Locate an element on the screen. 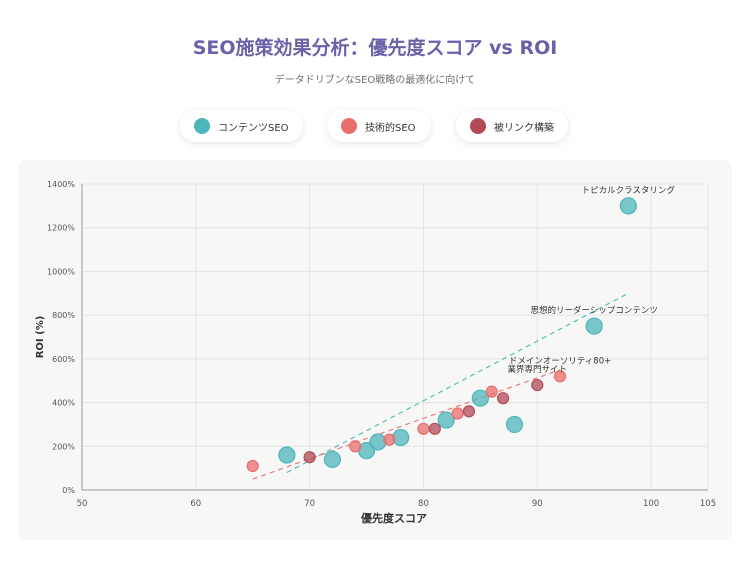  x-tick-label: 105 is located at coordinates (708, 504).